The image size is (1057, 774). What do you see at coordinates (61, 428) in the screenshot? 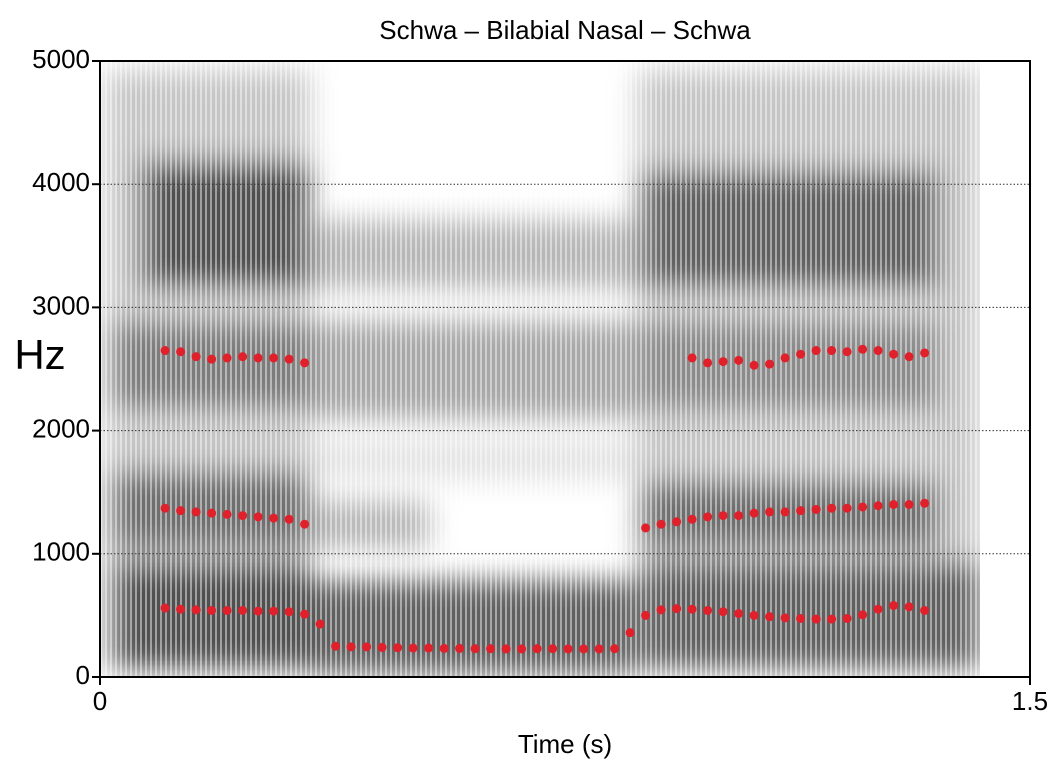
I see `y-tick-label: 2000` at bounding box center [61, 428].